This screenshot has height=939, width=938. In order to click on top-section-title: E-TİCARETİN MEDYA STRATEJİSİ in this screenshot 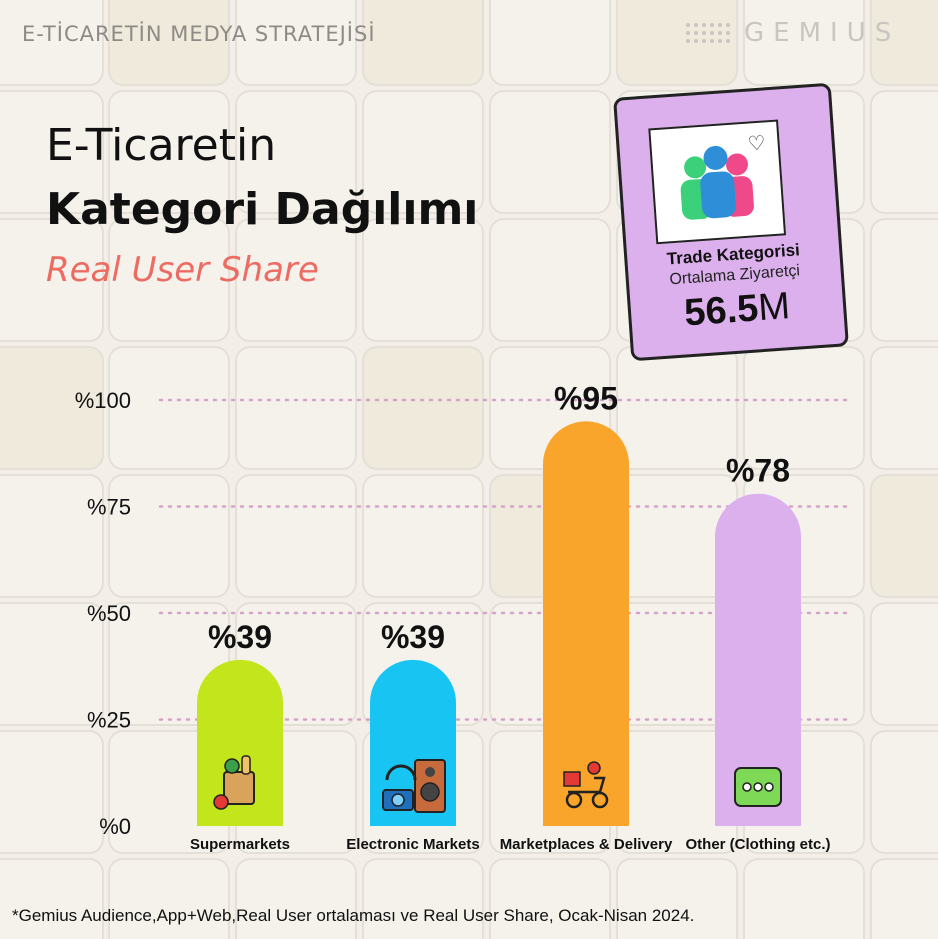, I will do `click(199, 34)`.